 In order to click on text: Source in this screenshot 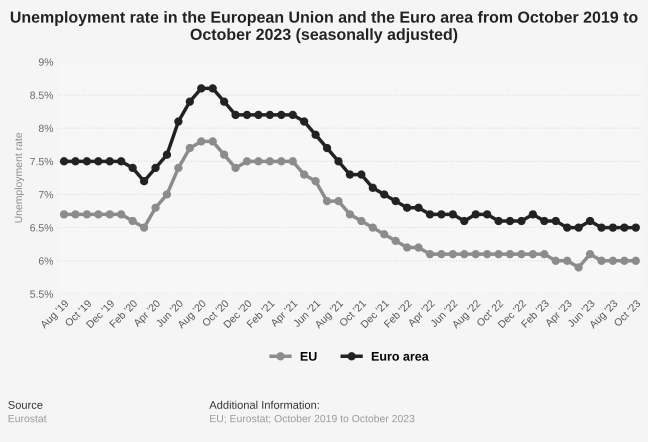, I will do `click(25, 404)`.